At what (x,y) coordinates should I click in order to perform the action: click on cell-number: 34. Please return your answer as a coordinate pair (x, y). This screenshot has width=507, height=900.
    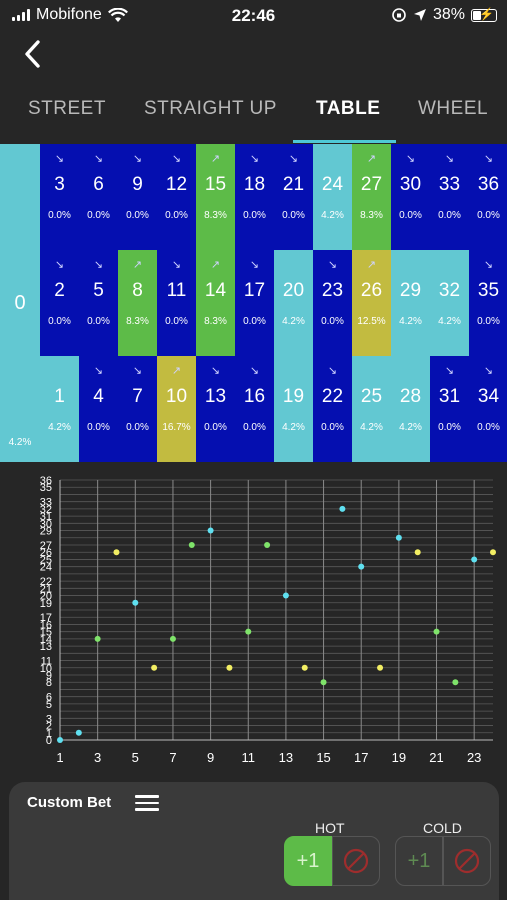
    Looking at the image, I should click on (488, 396).